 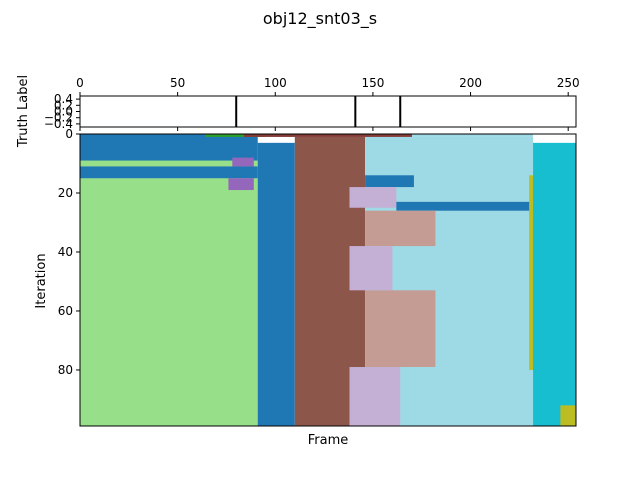 I want to click on truth-x-tick-label-1: 50, so click(x=177, y=83).